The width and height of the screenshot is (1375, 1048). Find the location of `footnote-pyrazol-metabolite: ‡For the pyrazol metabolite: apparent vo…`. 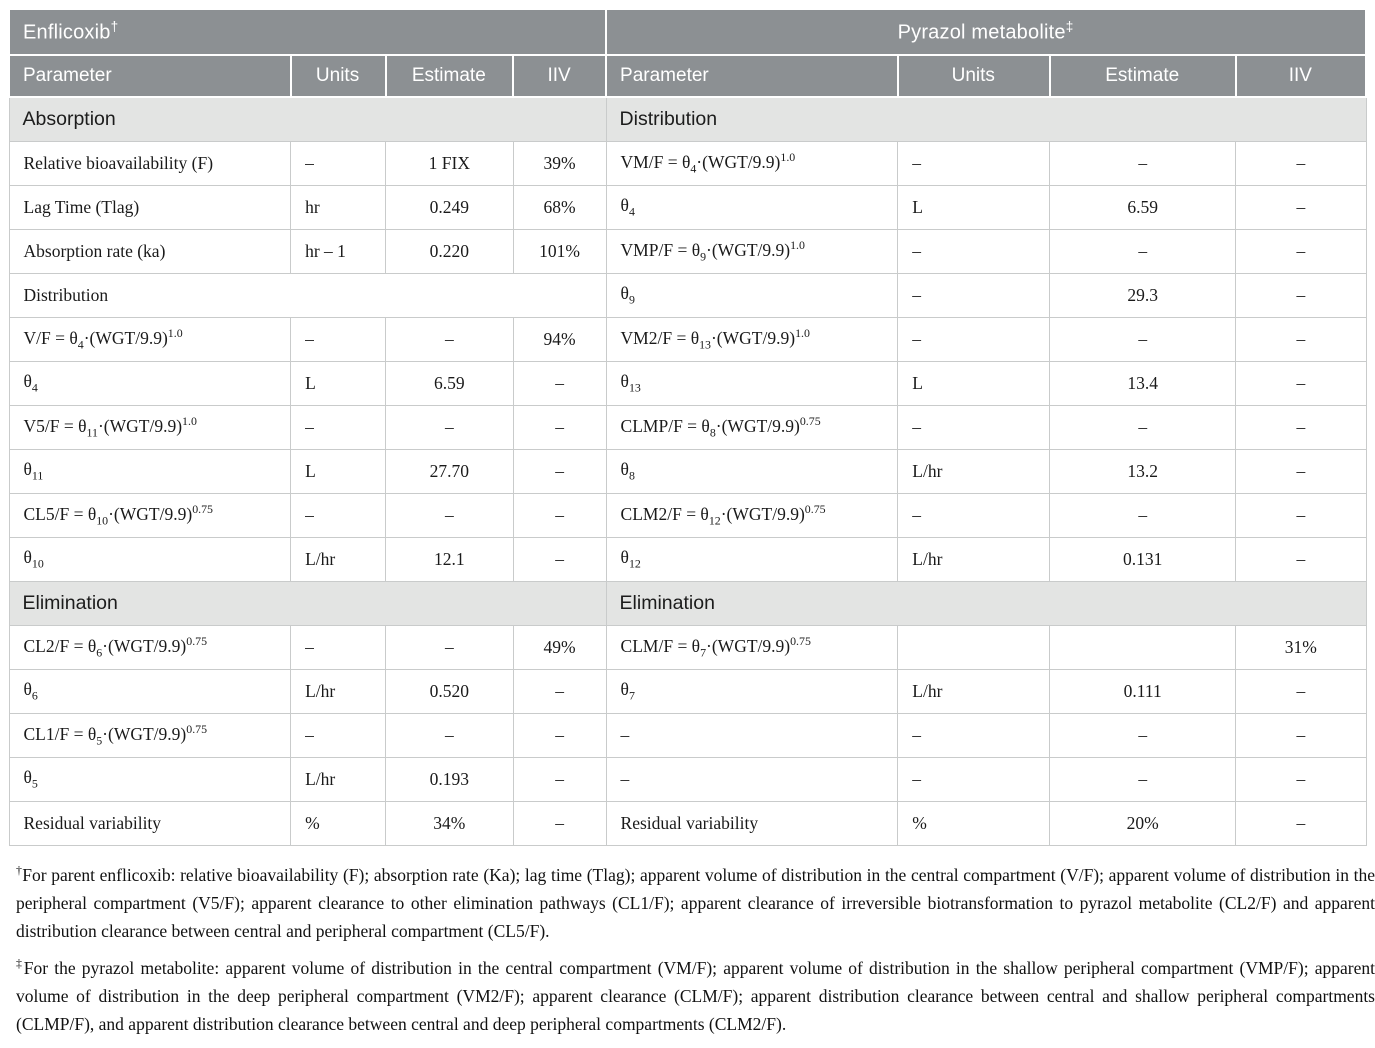

footnote-pyrazol-metabolite: ‡For the pyrazol metabolite: apparent vo… is located at coordinates (695, 994).